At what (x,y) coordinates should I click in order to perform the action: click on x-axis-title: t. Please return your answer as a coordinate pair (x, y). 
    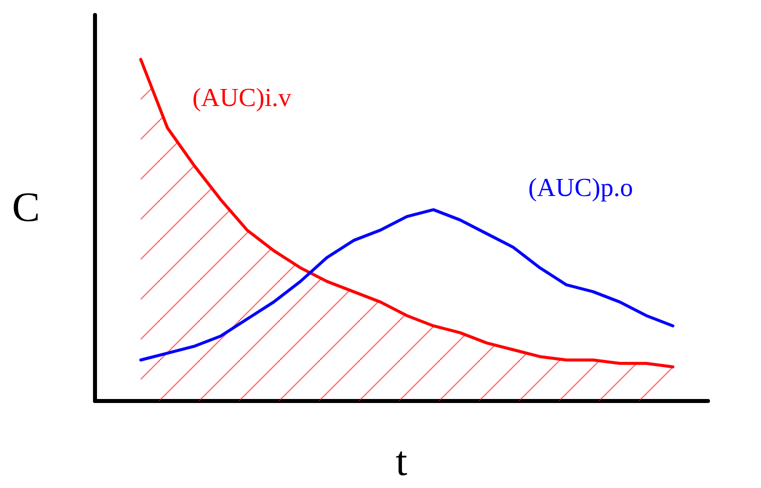
    Looking at the image, I should click on (402, 462).